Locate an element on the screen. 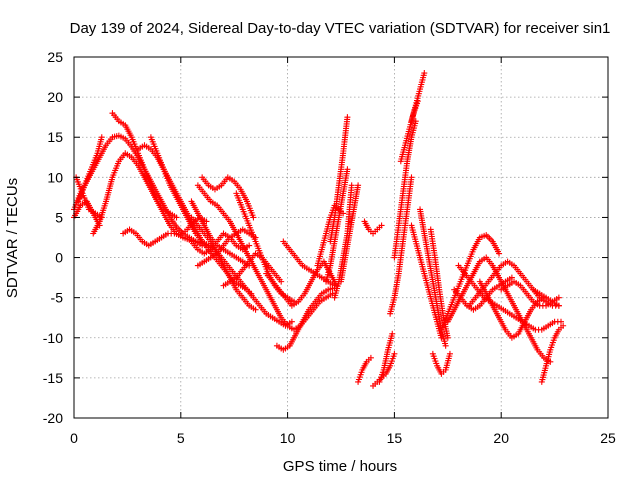 Image resolution: width=640 pixels, height=480 pixels. x-axis-label: GPS time / hours is located at coordinates (340, 466).